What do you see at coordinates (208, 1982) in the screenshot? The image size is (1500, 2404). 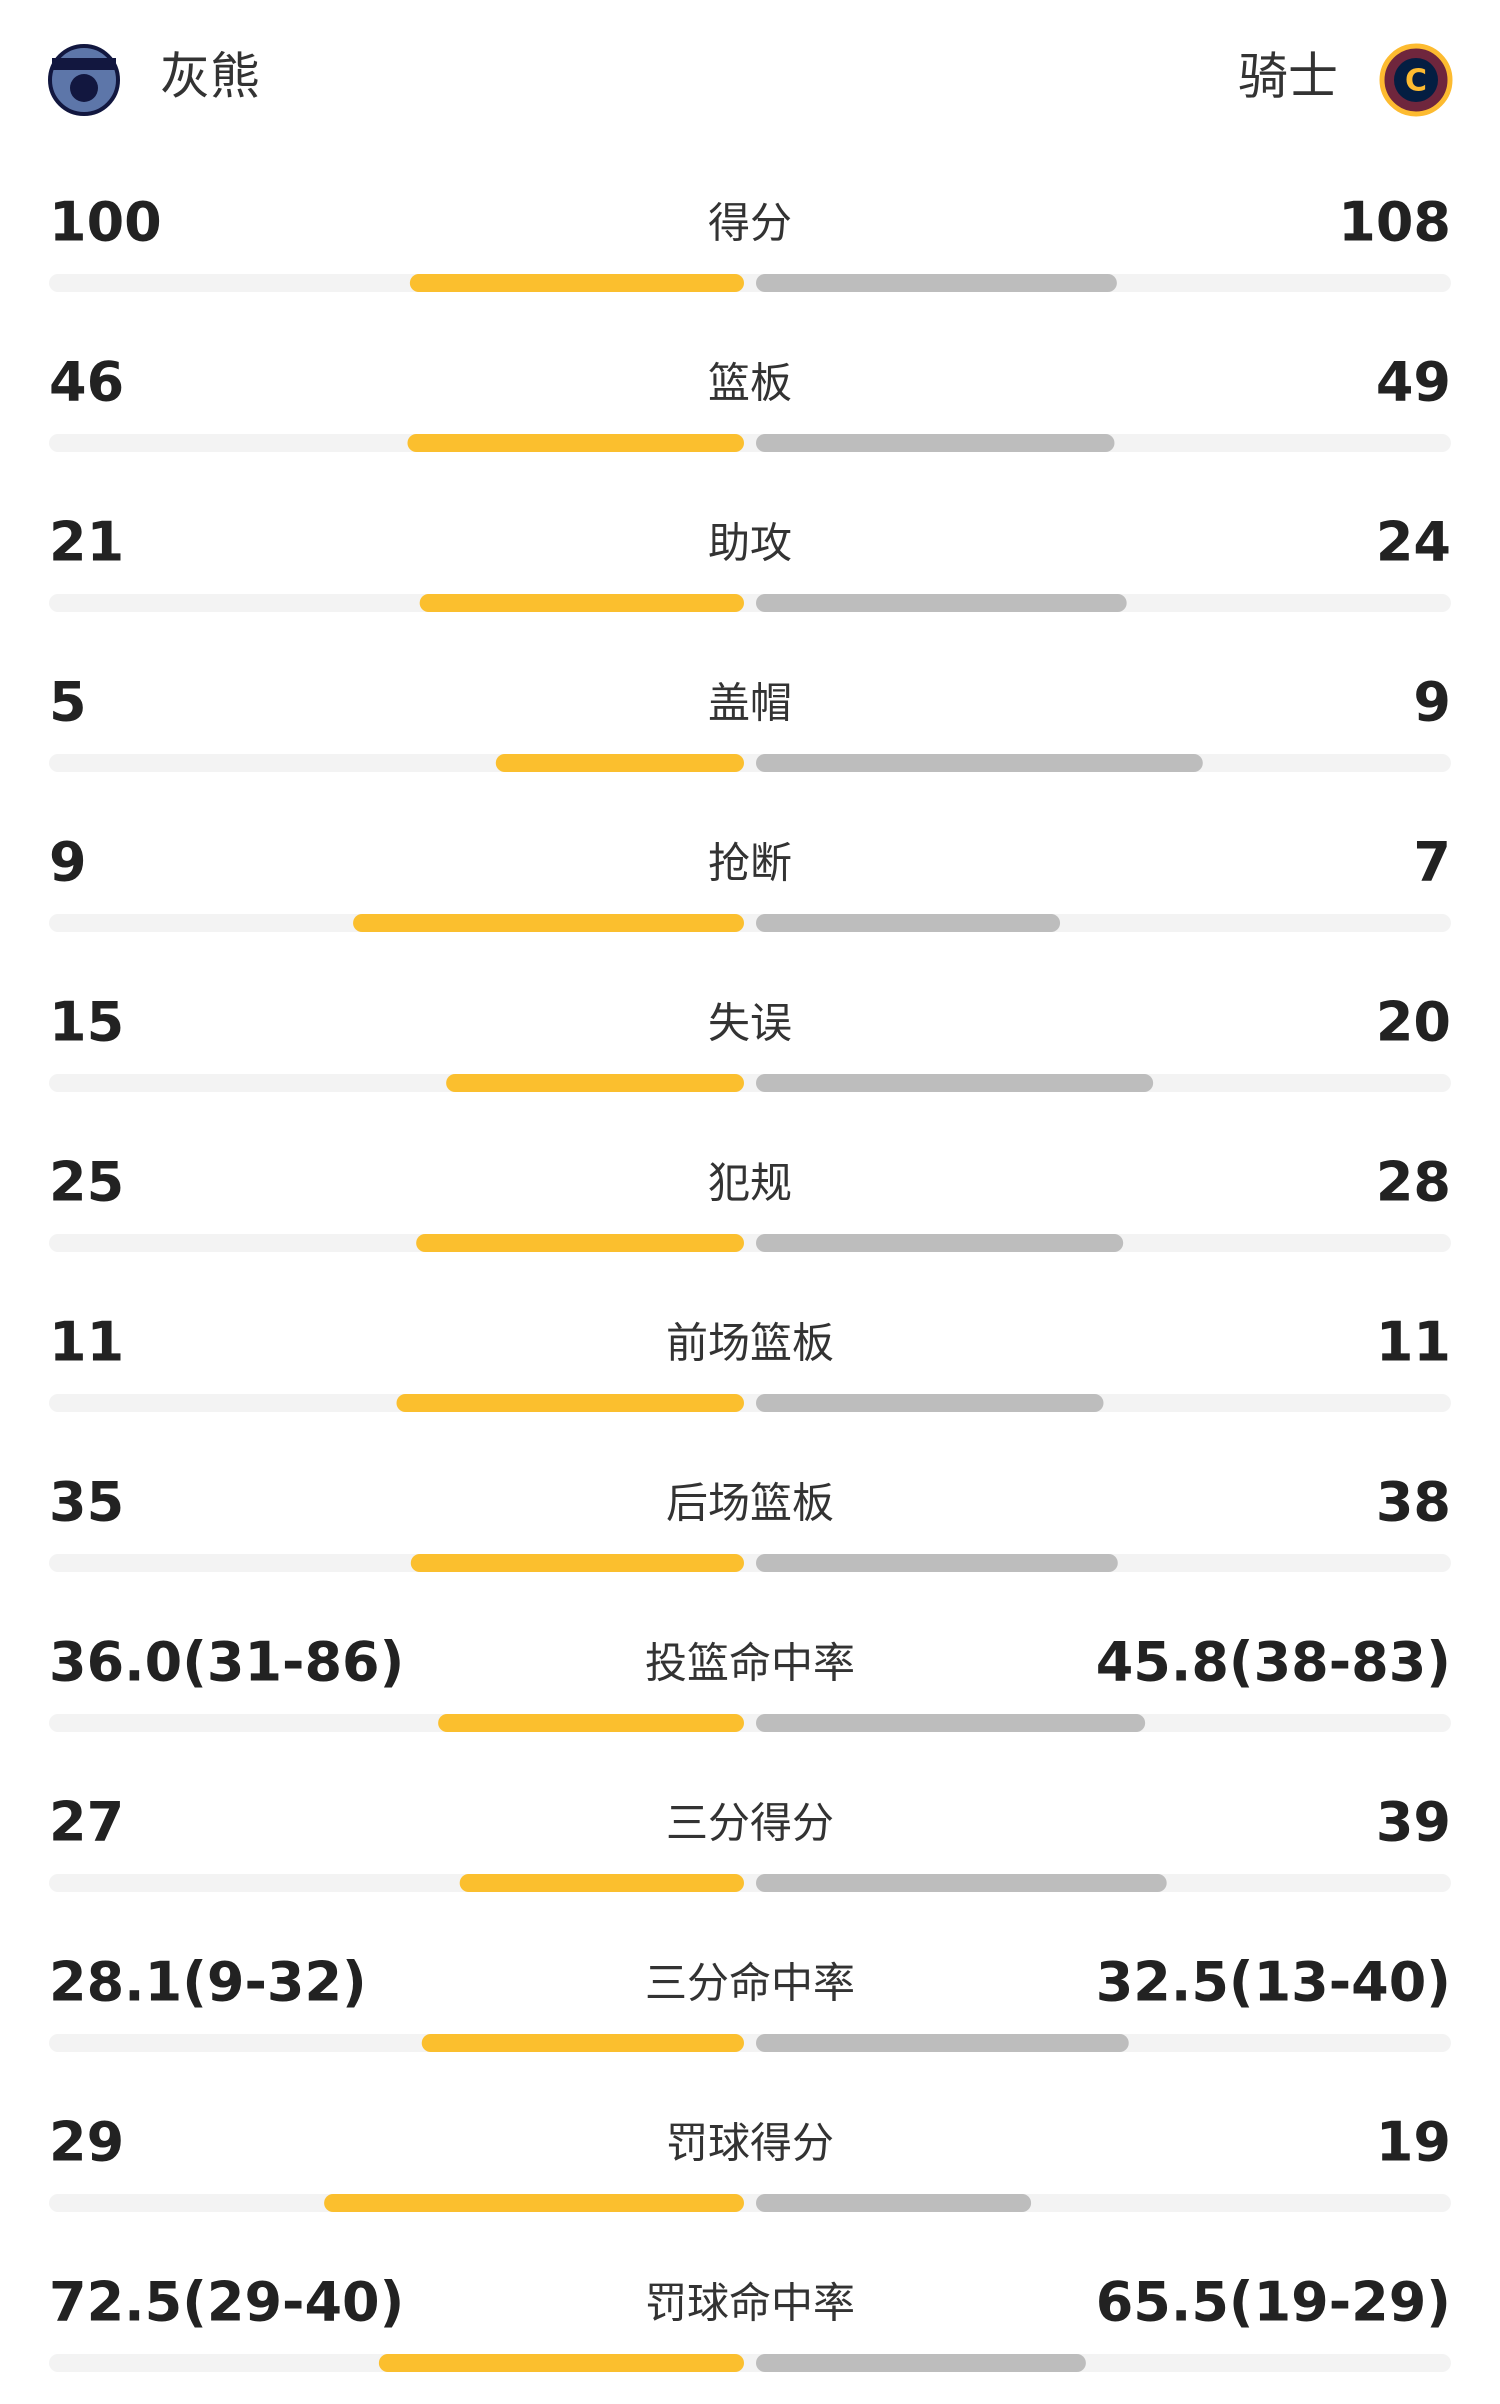 I see `home-value: 28.1(9-32)` at bounding box center [208, 1982].